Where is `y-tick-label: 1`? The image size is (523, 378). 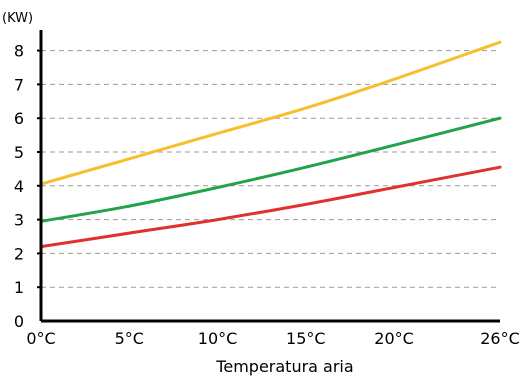
y-tick-label: 1 is located at coordinates (19, 287).